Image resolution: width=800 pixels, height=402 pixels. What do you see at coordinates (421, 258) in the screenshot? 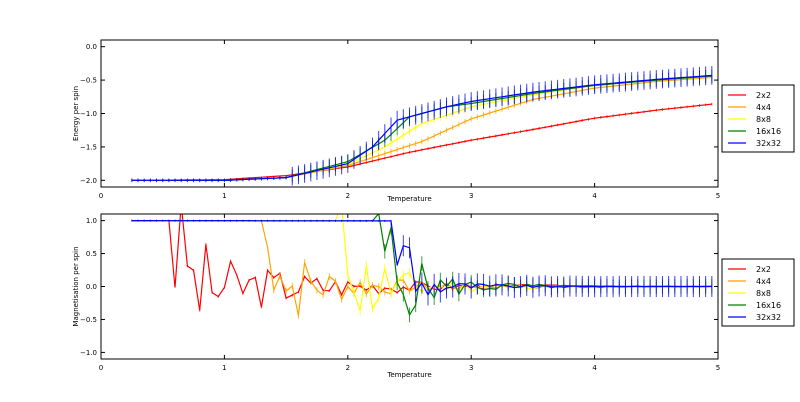
I see `series-line-32x32` at bounding box center [421, 258].